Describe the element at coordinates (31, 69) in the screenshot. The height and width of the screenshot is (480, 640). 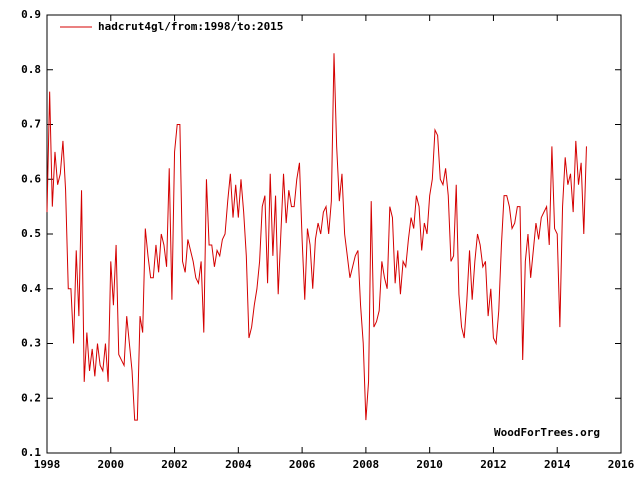
I see `y-tick-label: 0.8` at that location.